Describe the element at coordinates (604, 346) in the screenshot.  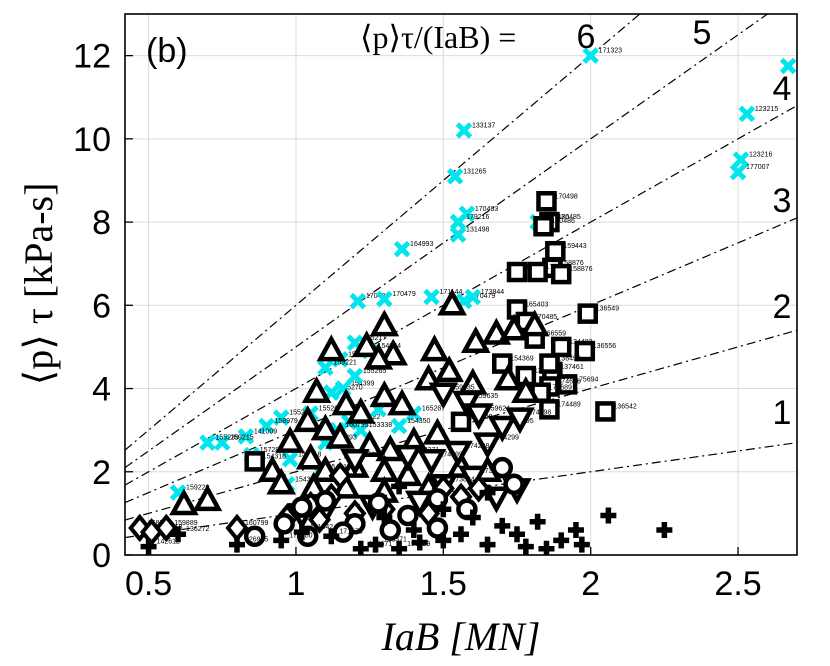
I see `shot-number-label: 136556` at that location.